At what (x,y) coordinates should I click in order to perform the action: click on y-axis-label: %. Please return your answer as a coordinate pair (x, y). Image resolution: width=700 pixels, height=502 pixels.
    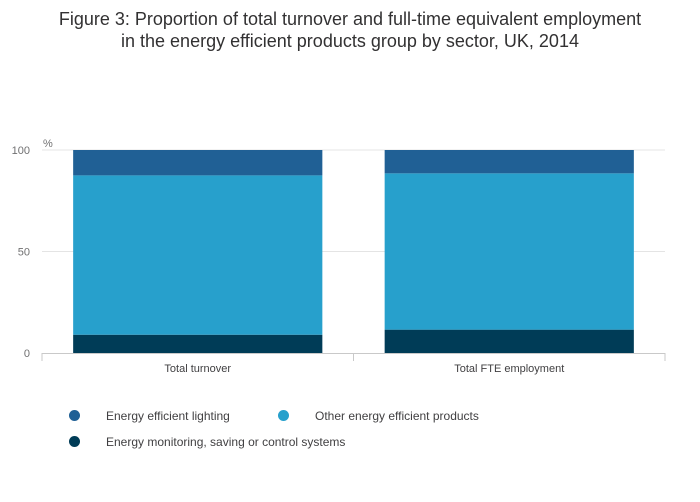
    Looking at the image, I should click on (48, 144).